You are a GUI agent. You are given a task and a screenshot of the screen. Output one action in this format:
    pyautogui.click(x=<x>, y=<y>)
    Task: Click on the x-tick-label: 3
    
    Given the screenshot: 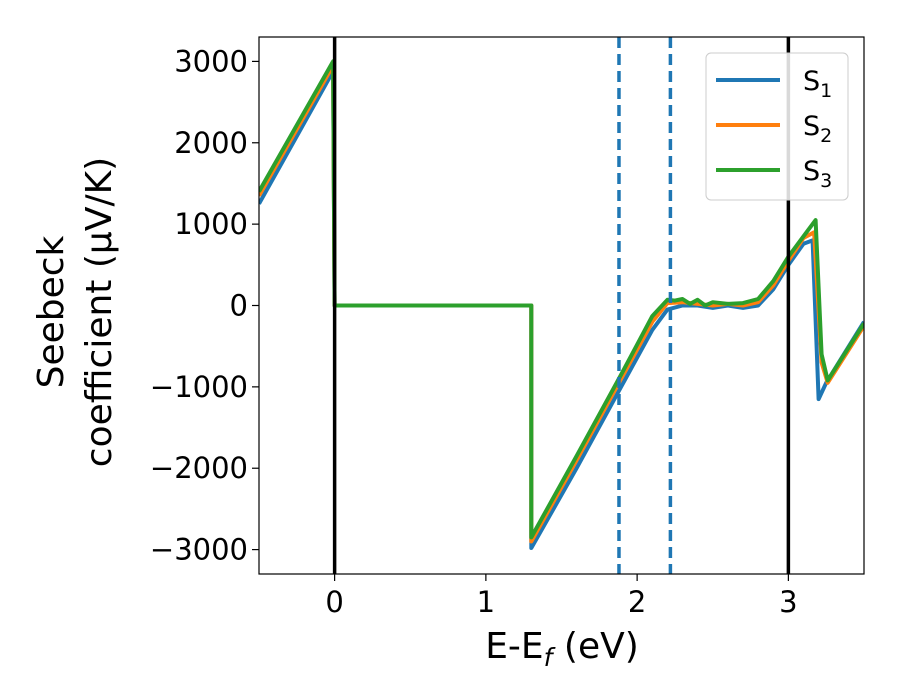 What is the action you would take?
    pyautogui.click(x=788, y=602)
    